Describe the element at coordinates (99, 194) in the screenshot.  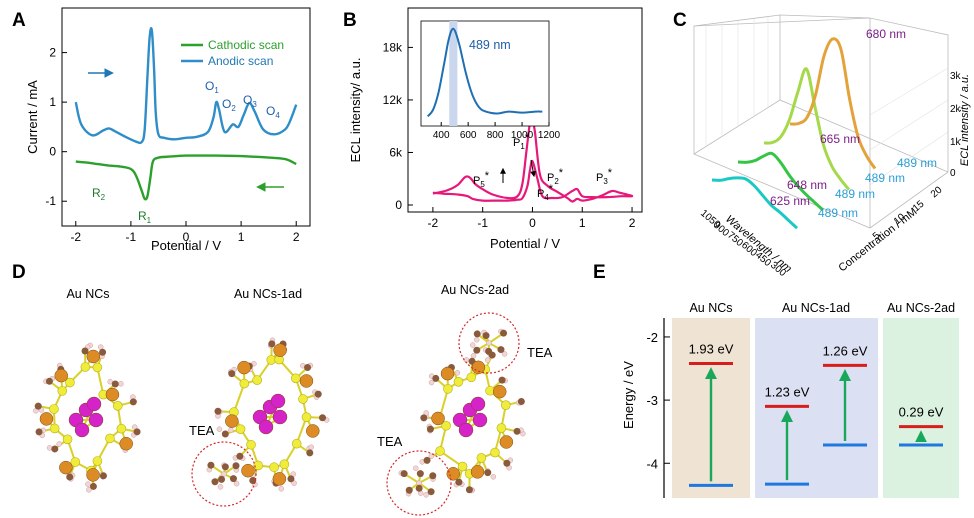
I see `peak-r2: R2` at that location.